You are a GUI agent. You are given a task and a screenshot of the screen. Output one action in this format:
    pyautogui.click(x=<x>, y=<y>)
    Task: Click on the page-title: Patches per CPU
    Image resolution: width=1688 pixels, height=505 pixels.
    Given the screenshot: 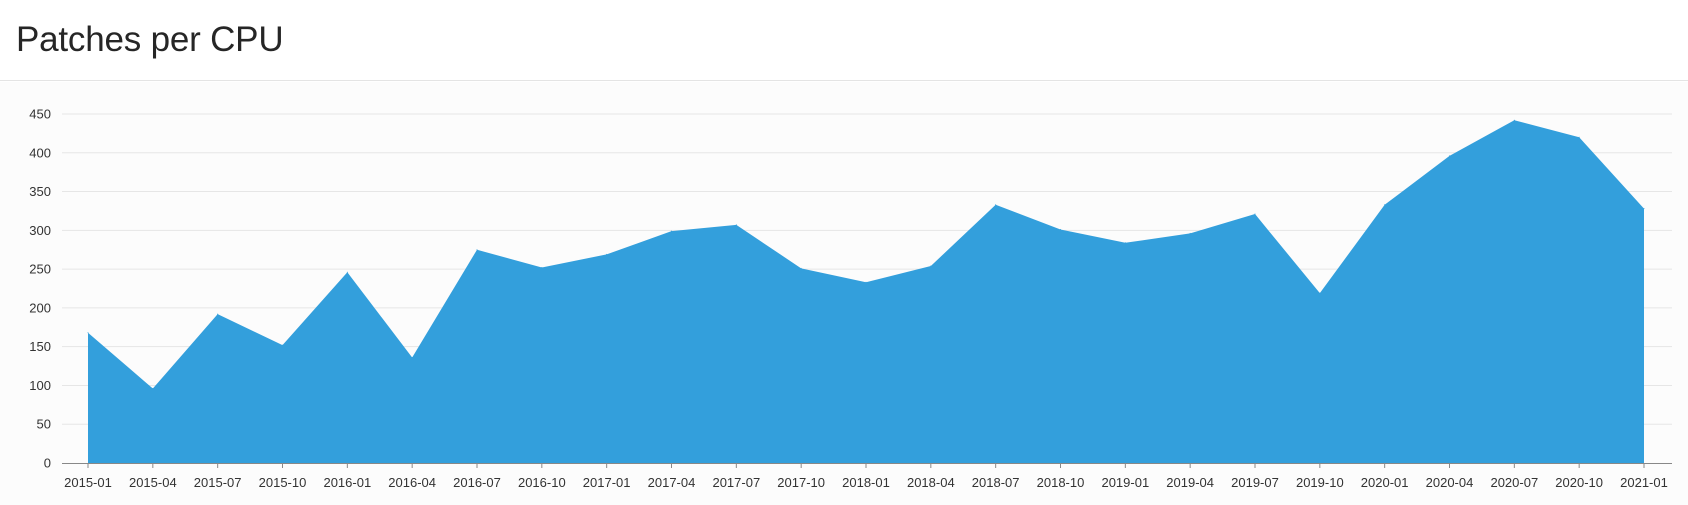 What is the action you would take?
    pyautogui.click(x=150, y=39)
    